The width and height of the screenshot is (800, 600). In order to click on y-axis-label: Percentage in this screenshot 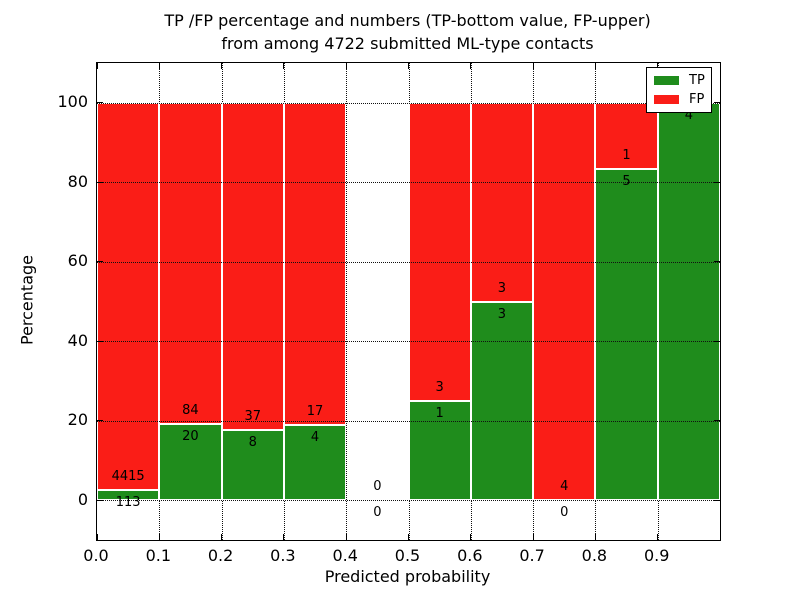, I will do `click(27, 300)`.